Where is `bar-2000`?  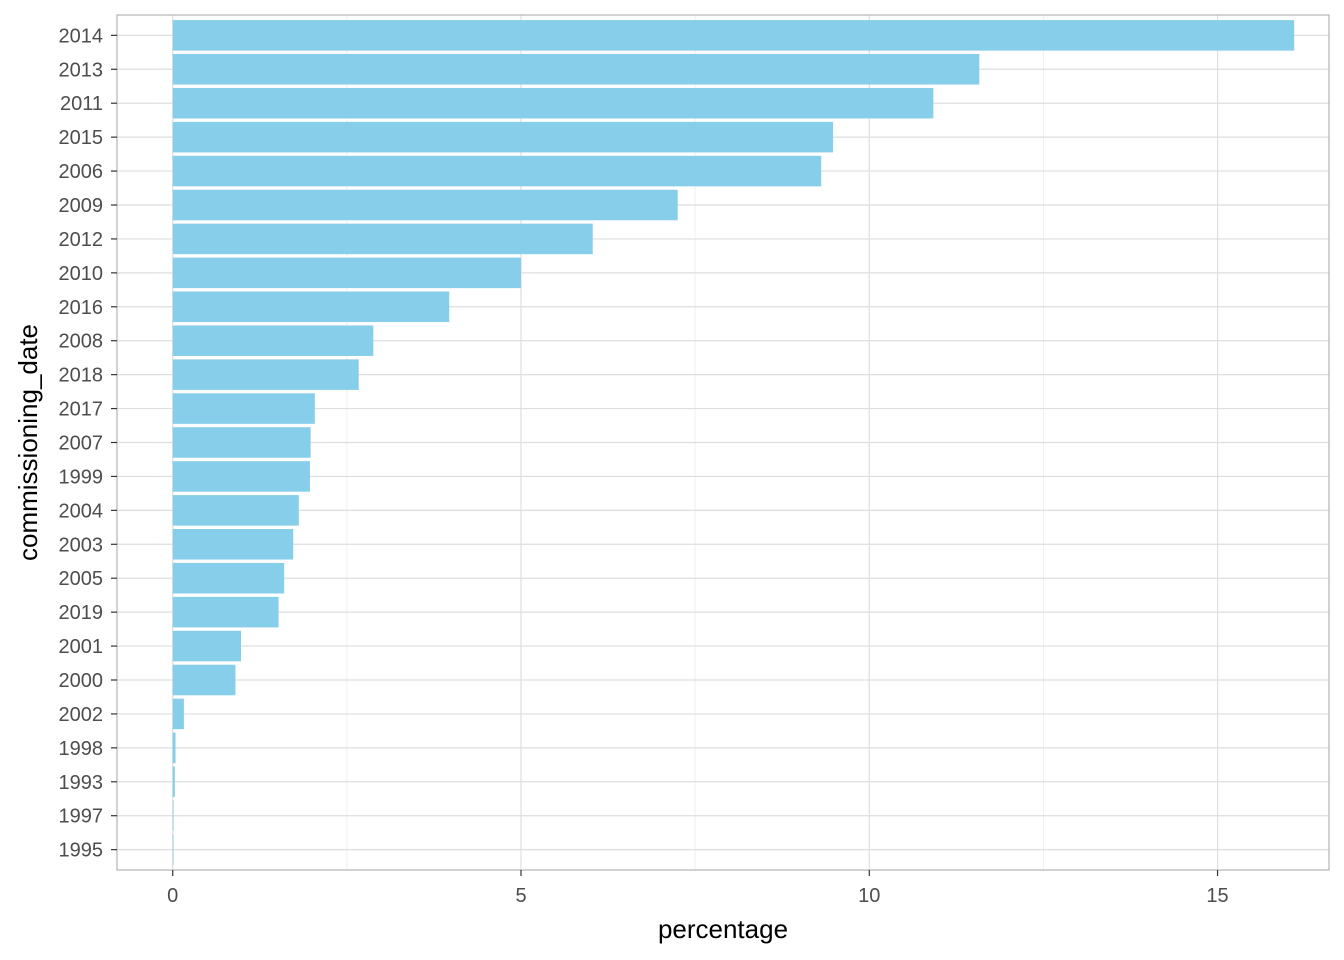 bar-2000 is located at coordinates (204, 680).